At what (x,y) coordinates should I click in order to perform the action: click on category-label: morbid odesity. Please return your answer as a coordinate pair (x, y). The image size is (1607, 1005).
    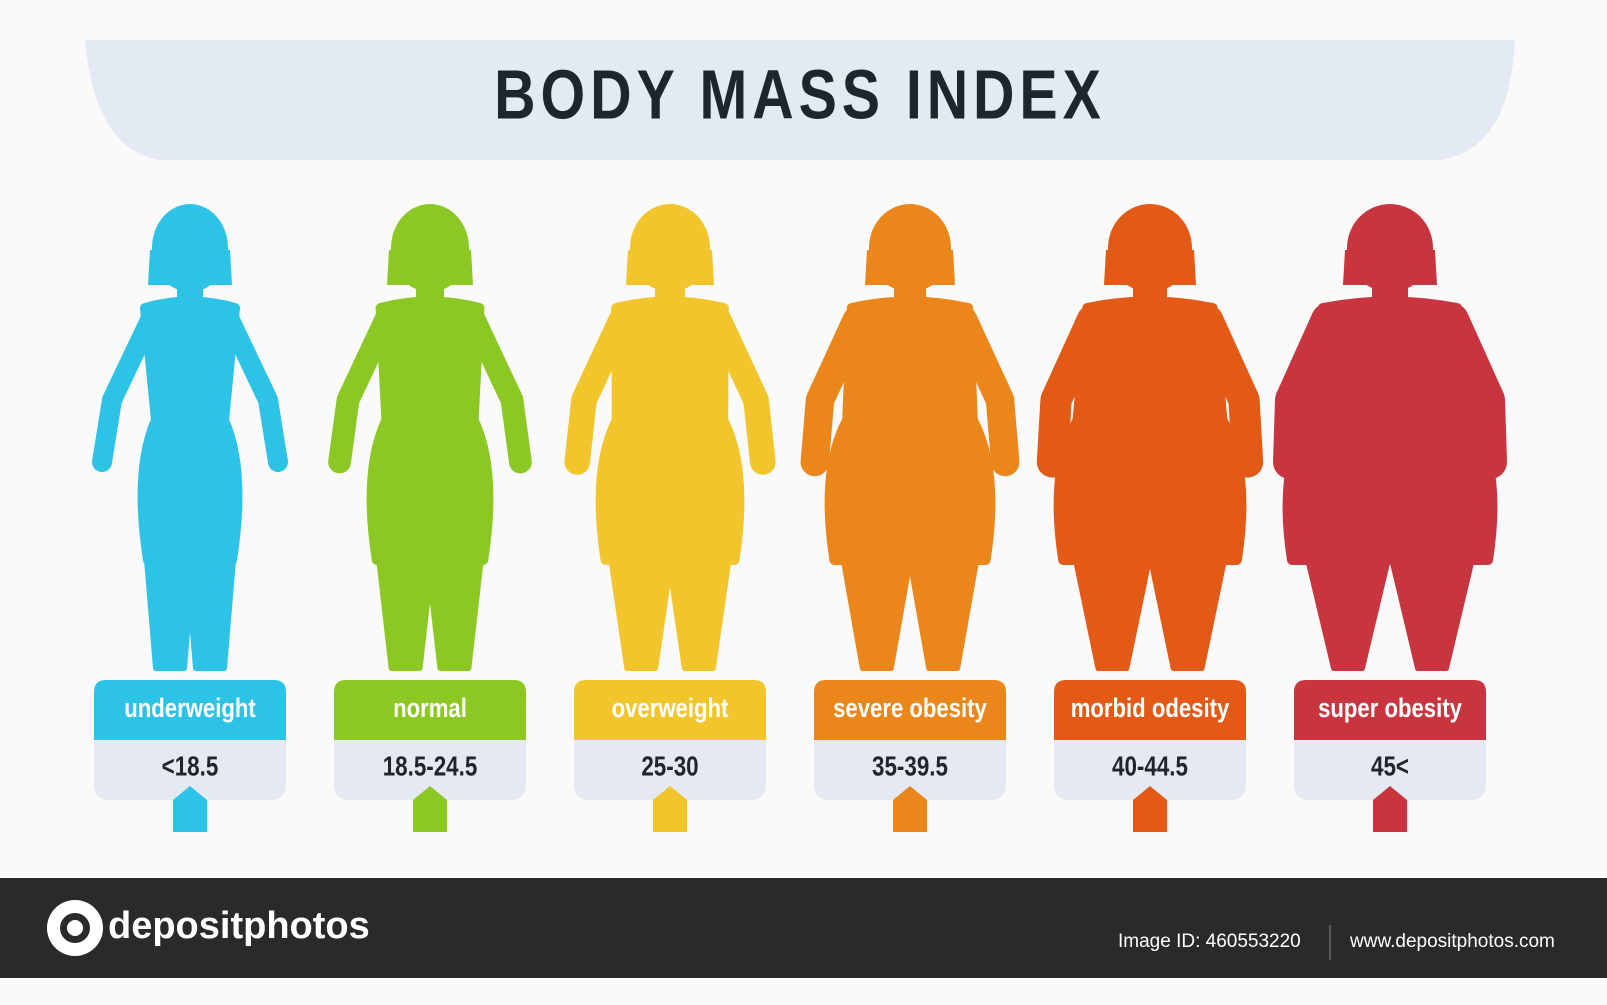
    Looking at the image, I should click on (1150, 709).